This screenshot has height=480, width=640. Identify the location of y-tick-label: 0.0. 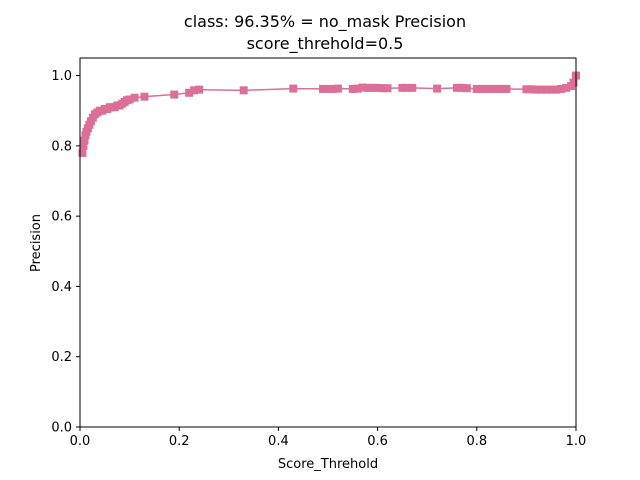
(61, 428).